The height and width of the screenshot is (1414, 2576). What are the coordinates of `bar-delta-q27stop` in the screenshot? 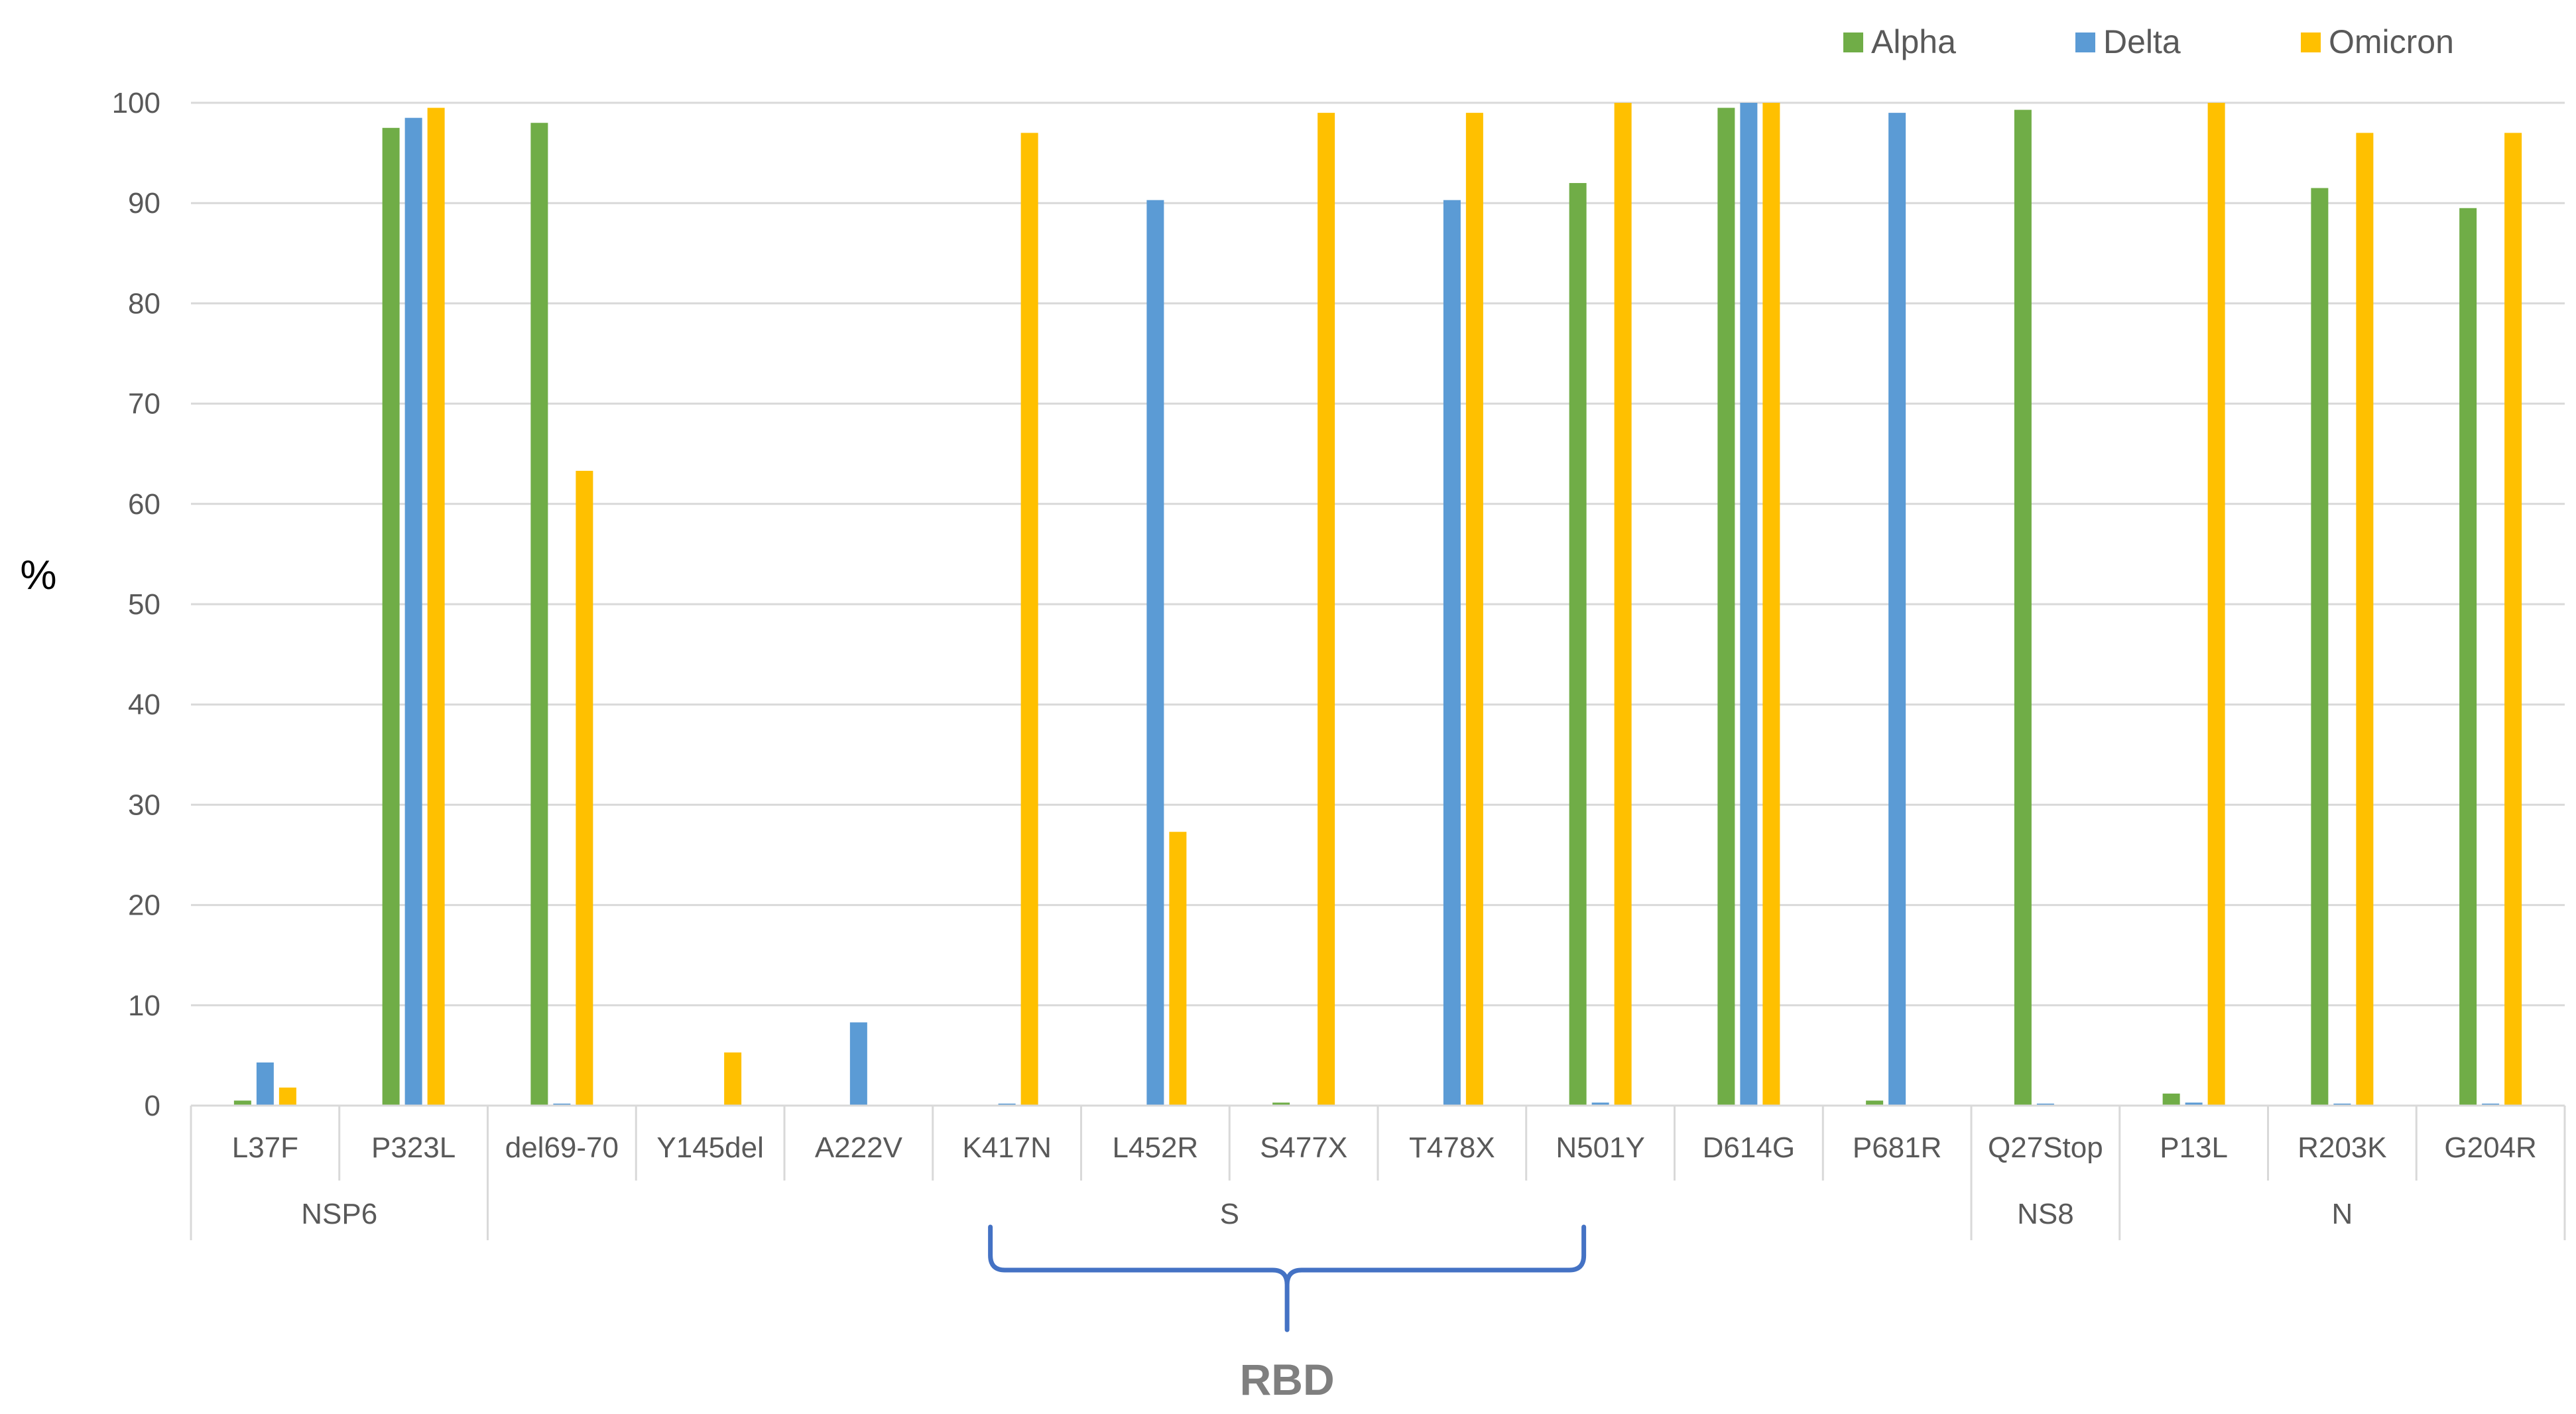 It's located at (2045, 1105).